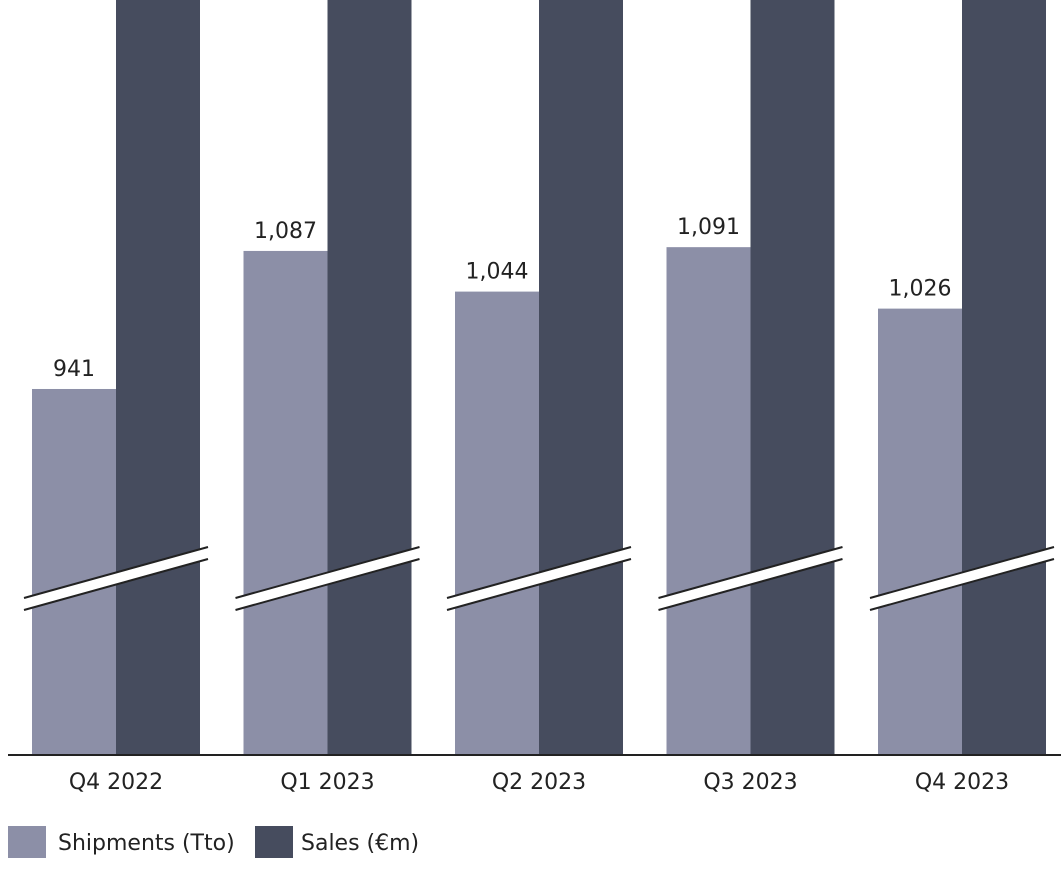  What do you see at coordinates (497, 272) in the screenshot?
I see `value-label-shipments-2: 1,044` at bounding box center [497, 272].